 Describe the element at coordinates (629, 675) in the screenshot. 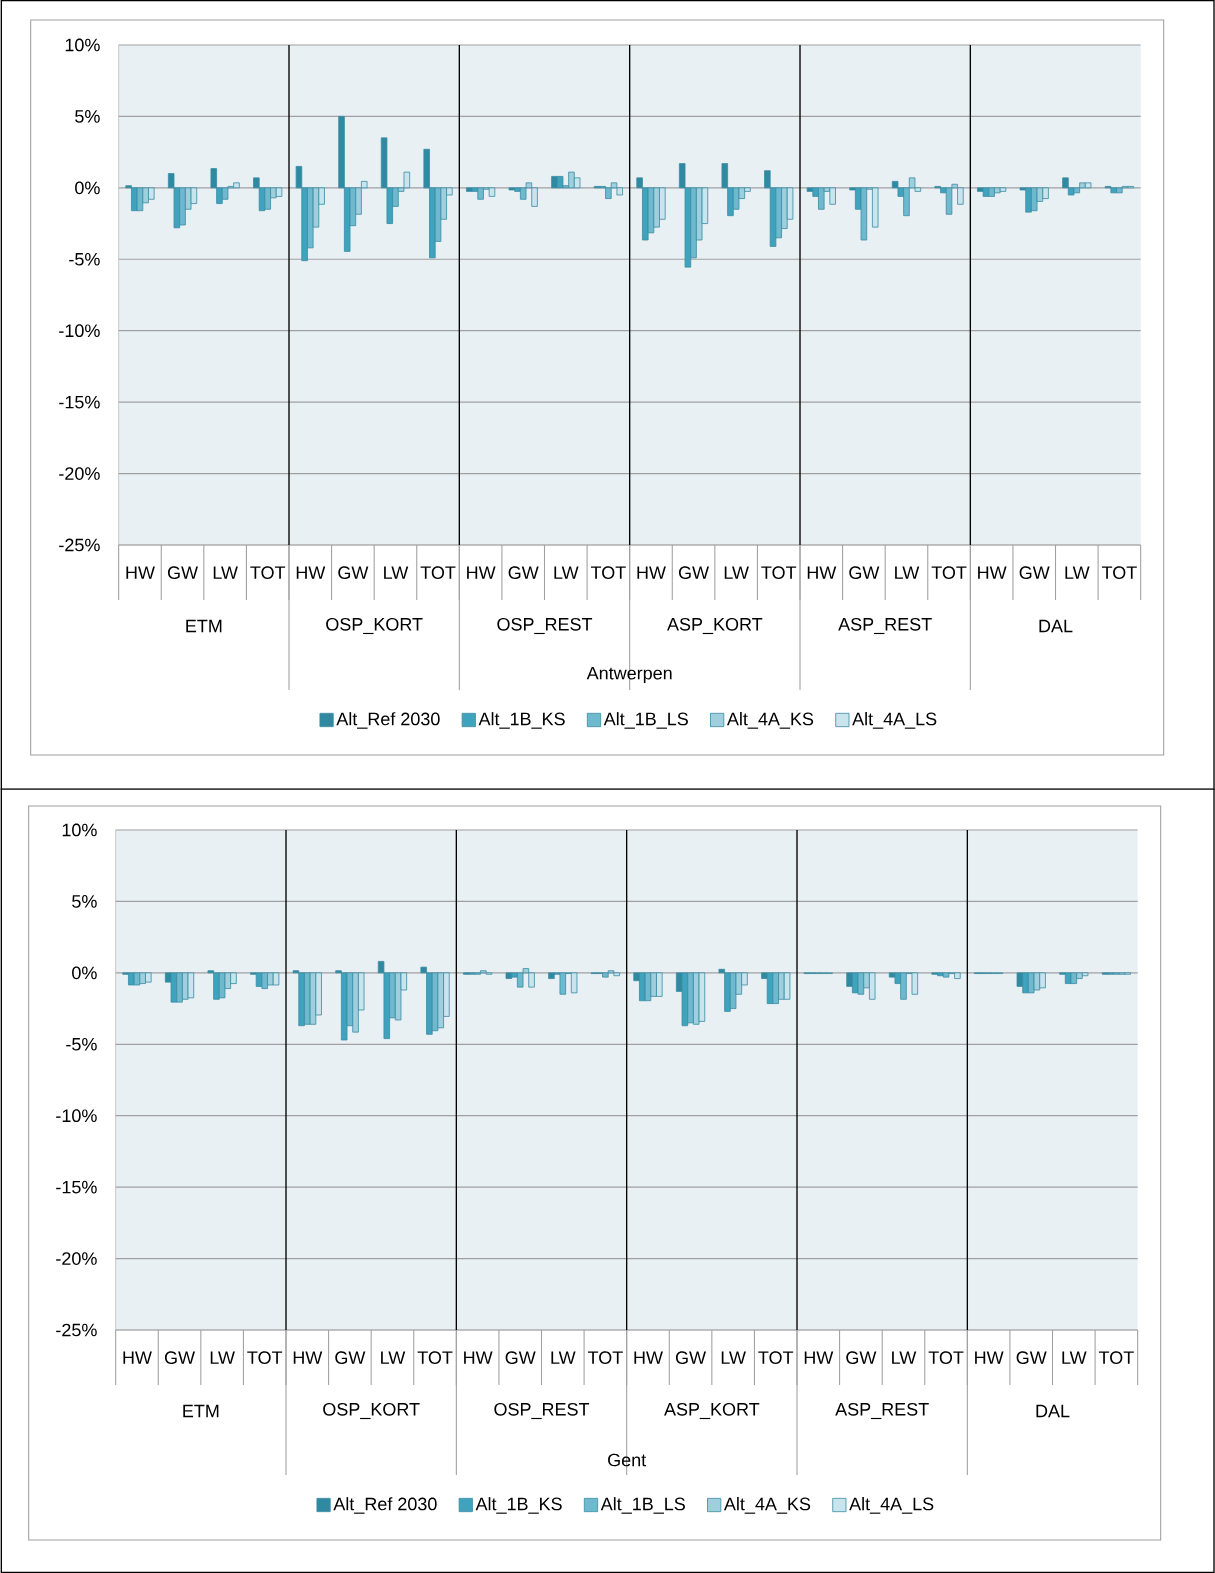

I see `x-axis-title: Antwerpen` at that location.